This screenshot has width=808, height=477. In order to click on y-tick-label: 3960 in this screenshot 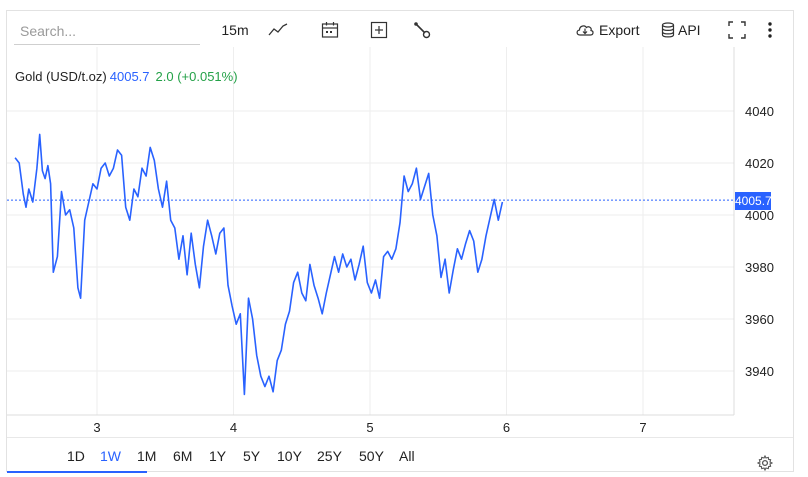, I will do `click(759, 319)`.